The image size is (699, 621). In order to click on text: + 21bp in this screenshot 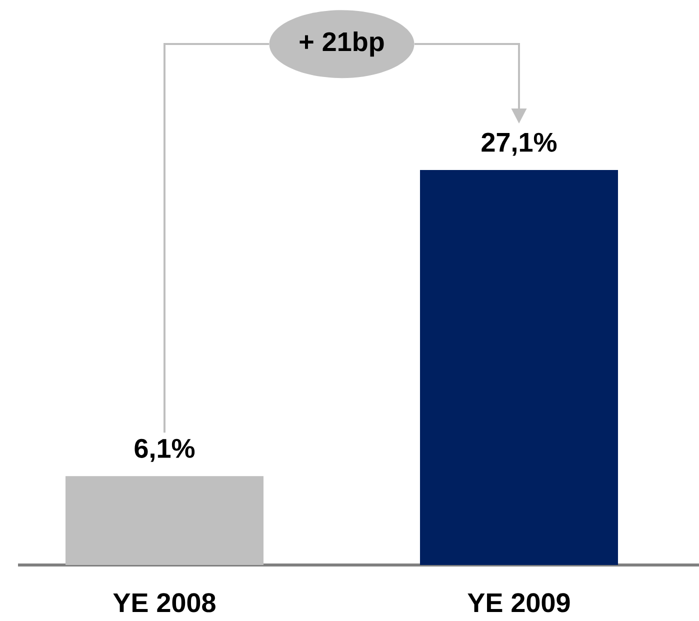, I will do `click(342, 44)`.